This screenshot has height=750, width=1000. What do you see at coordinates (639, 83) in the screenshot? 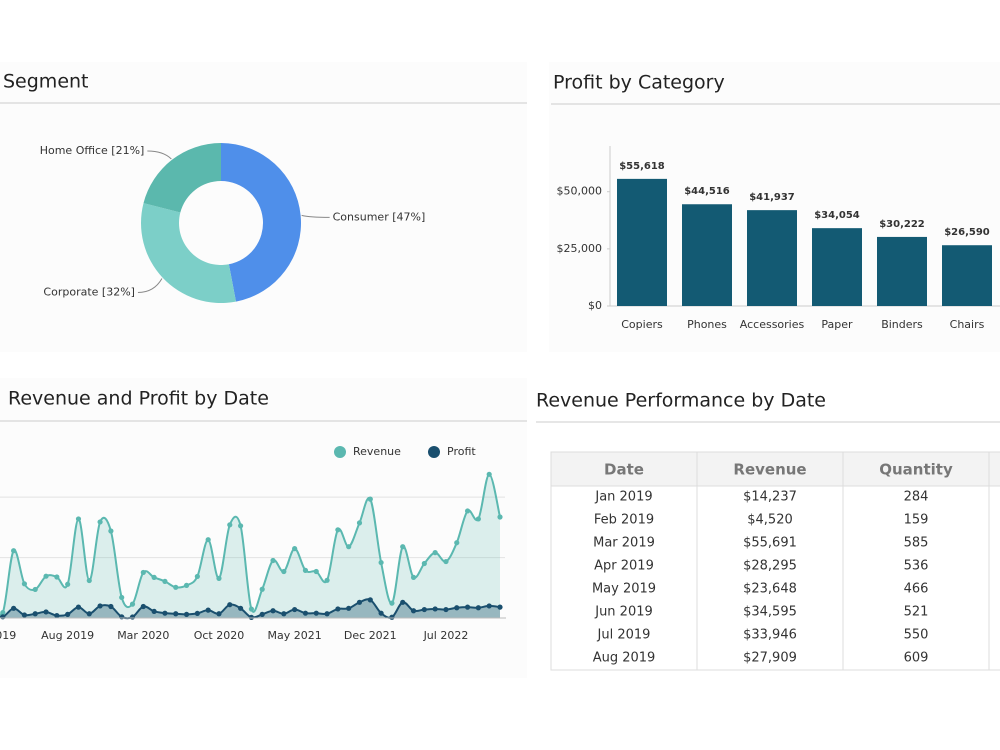
I see `panel-title: Profit by Category` at bounding box center [639, 83].